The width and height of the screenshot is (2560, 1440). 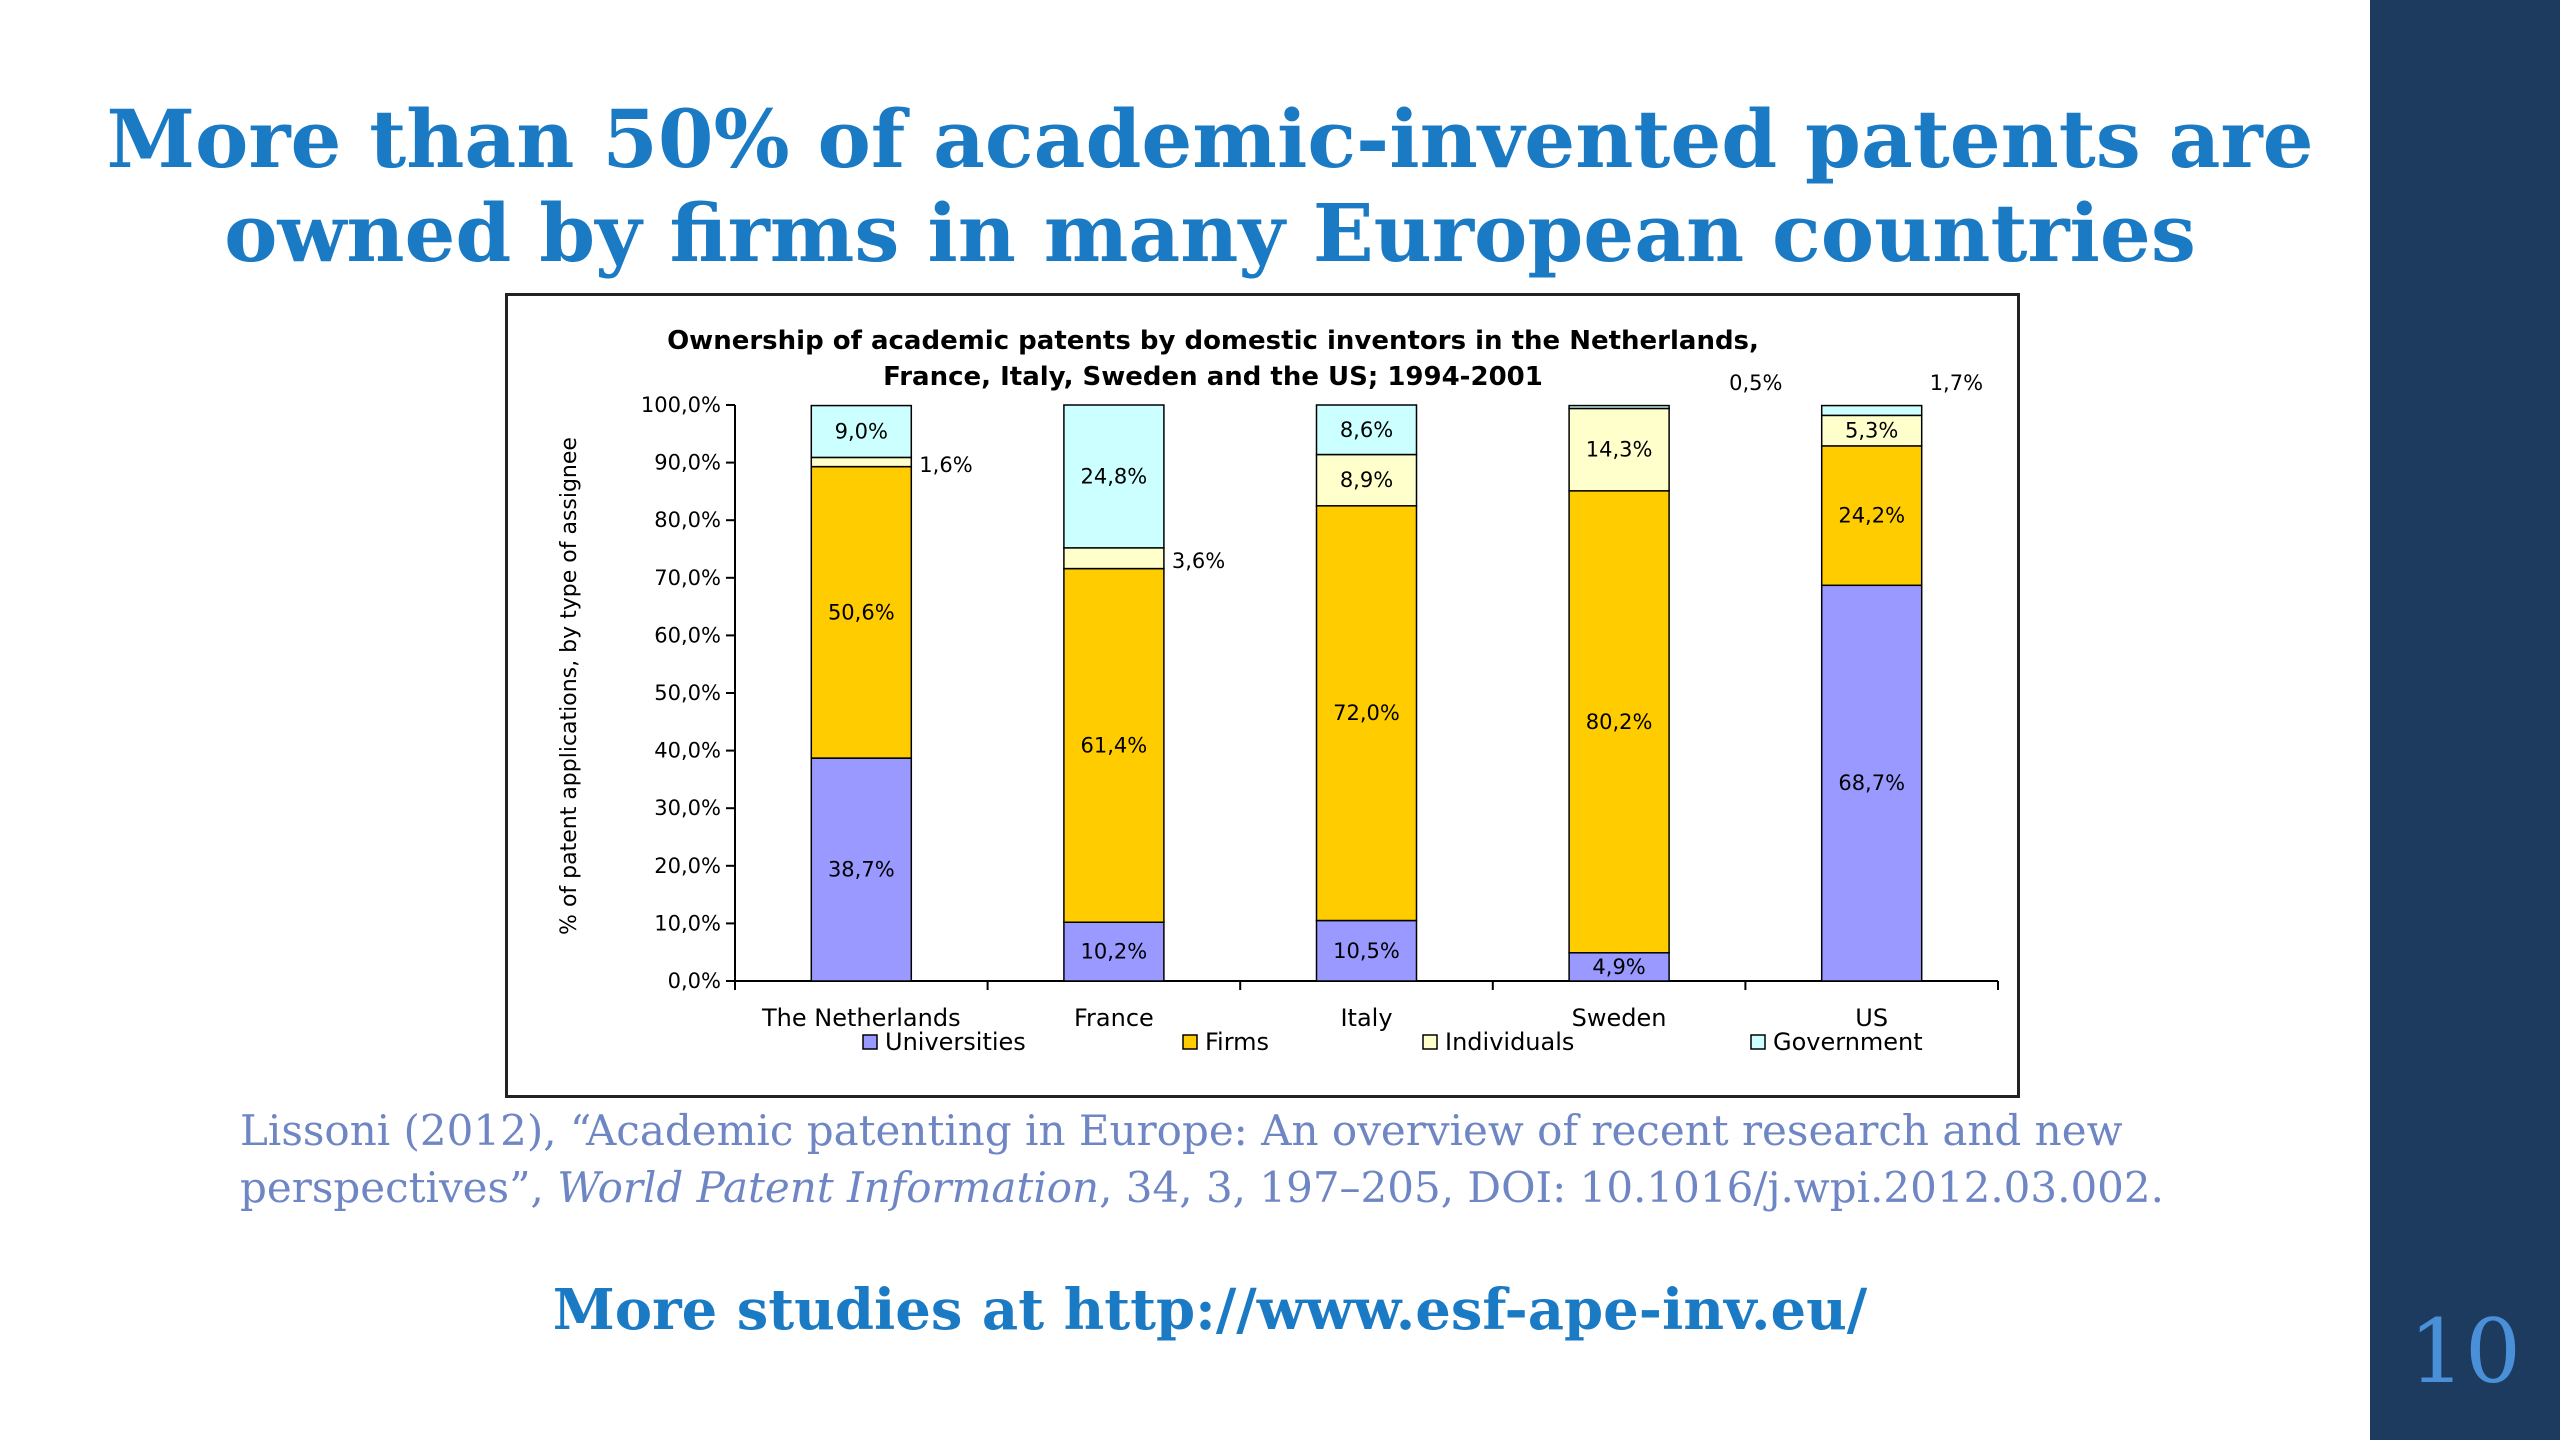 I want to click on y-tick-label: 90,0%, so click(x=687, y=463).